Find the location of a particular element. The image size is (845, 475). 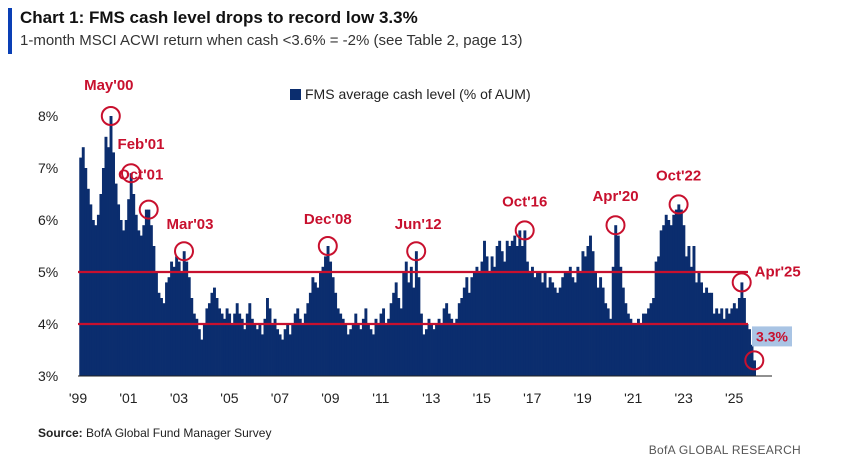

x-tick-label: '25 is located at coordinates (734, 398).